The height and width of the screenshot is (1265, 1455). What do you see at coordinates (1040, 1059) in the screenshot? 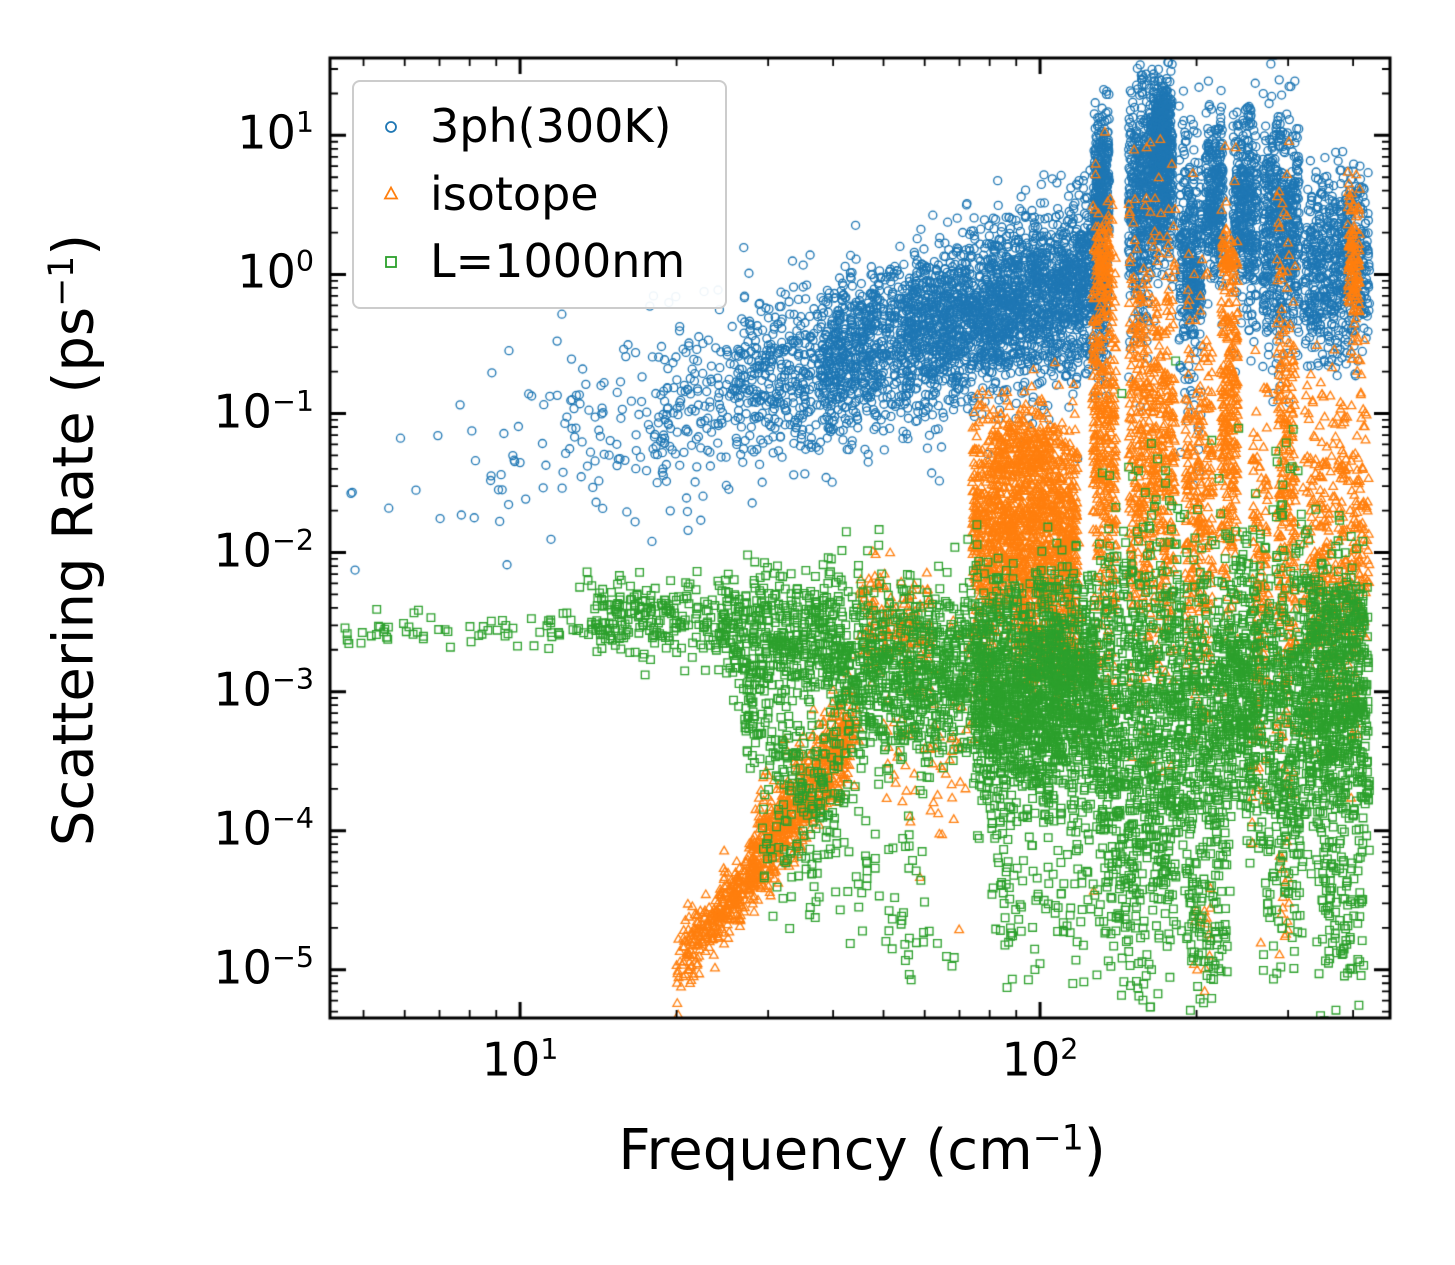
I see `x-tick-label: 102` at bounding box center [1040, 1059].